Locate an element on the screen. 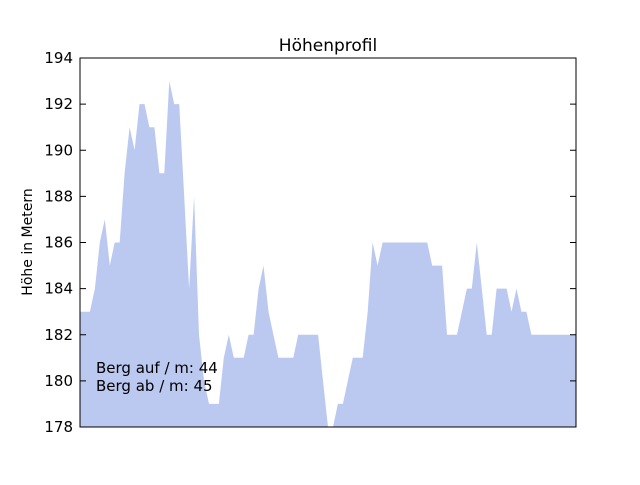 This screenshot has width=640, height=485. annotation-descent: Berg ab / m: 45 is located at coordinates (154, 386).